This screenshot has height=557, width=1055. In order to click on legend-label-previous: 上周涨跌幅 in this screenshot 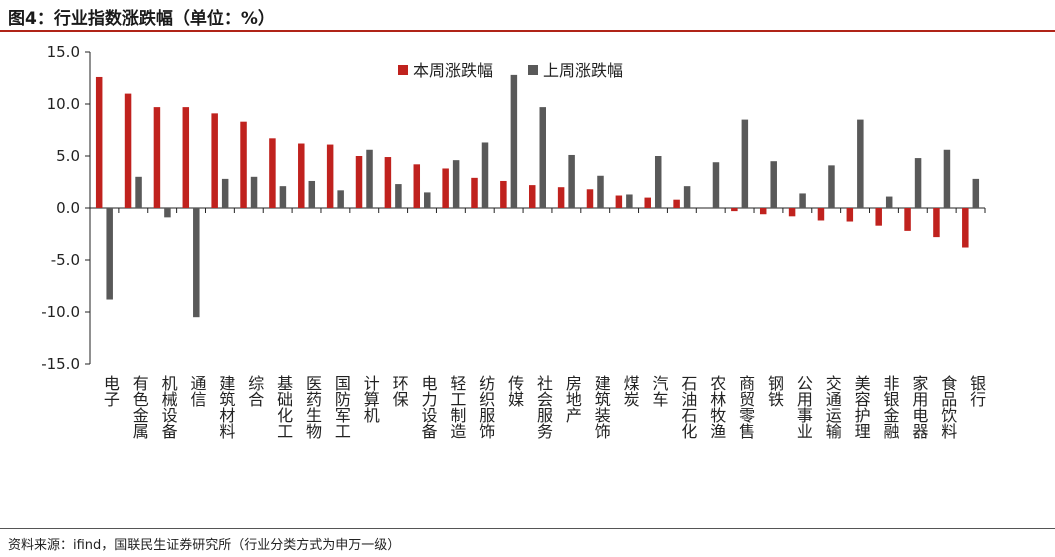, I will do `click(583, 70)`.